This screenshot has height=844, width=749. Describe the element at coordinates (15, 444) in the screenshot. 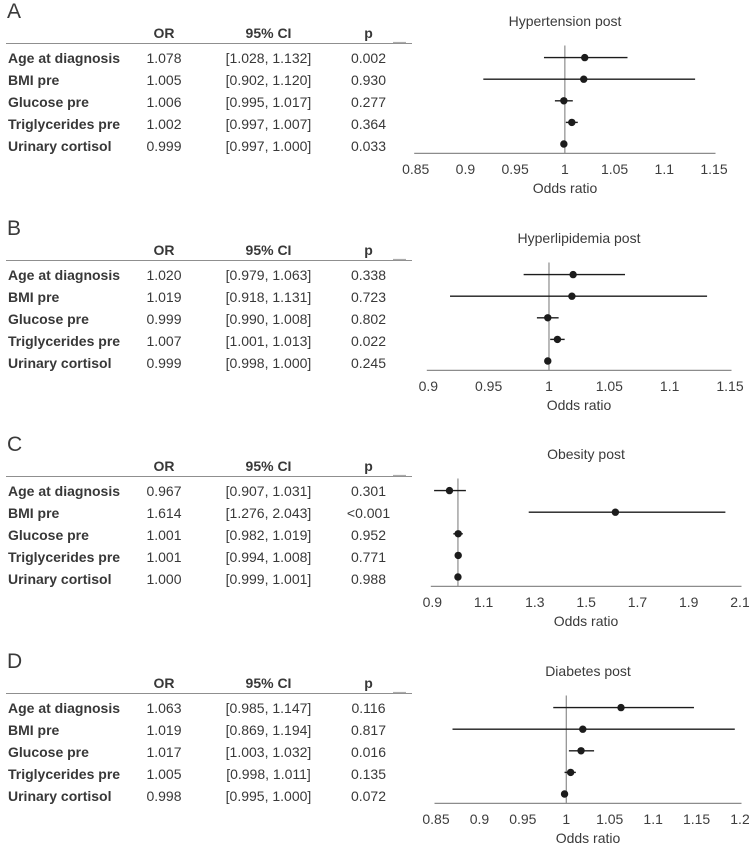

I see `panel-letter: C` at that location.